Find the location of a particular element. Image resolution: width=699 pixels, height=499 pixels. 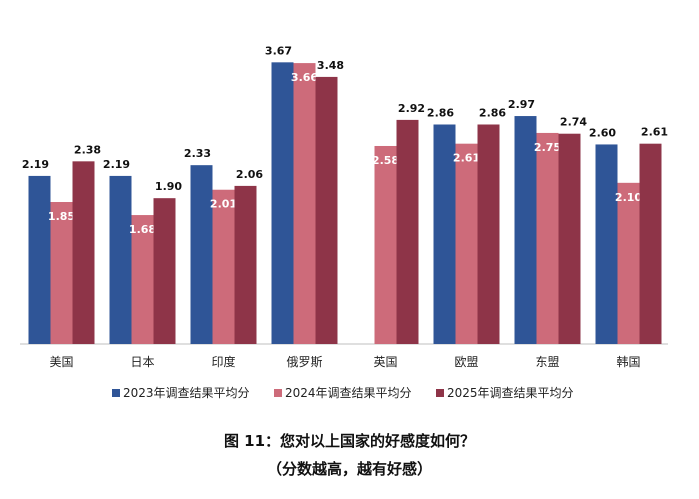

x-tick-label: 东盟 is located at coordinates (547, 362).